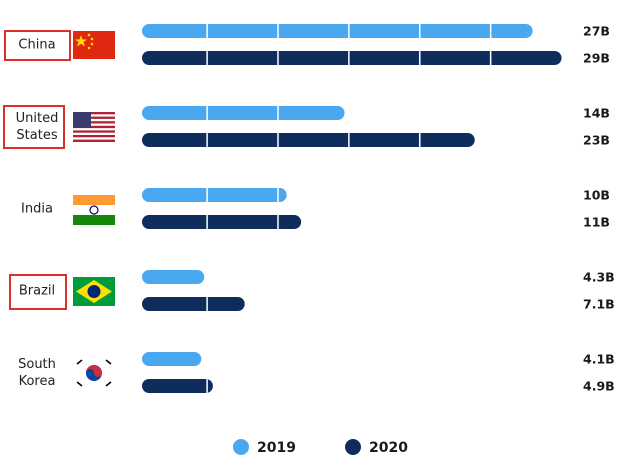  Describe the element at coordinates (388, 448) in the screenshot. I see `legend-label: 2020` at that location.